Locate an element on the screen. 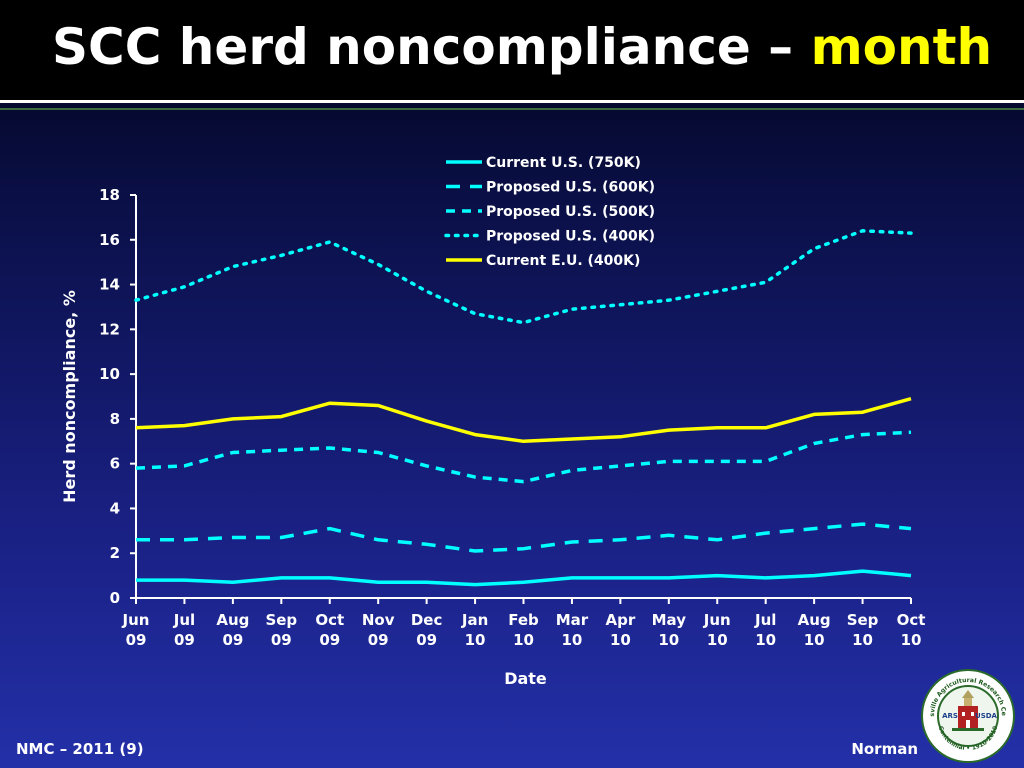  footer-right: Norman is located at coordinates (884, 749).